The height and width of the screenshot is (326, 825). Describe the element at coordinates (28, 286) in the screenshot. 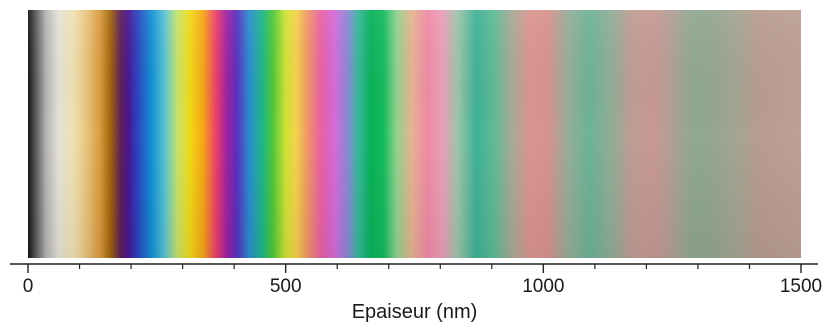

I see `x-tick-label: 0` at that location.